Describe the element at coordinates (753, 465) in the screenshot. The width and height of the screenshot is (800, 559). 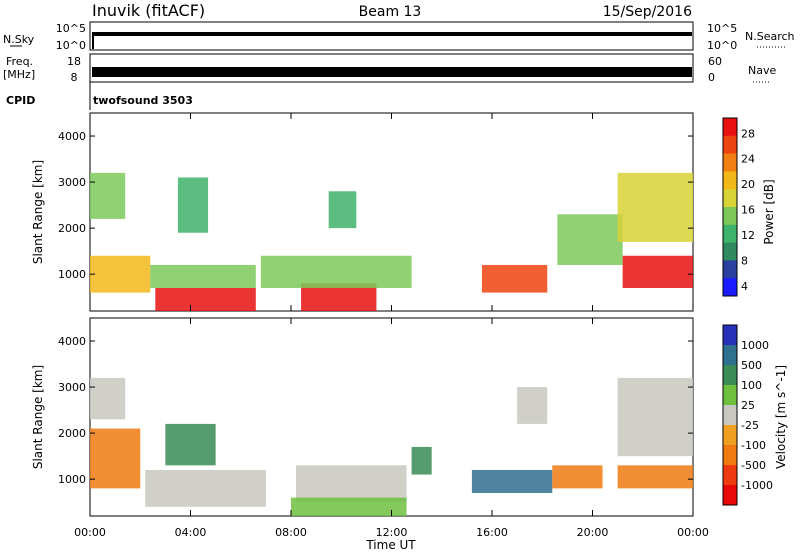
I see `velocity-colorbar-tick: -500` at that location.